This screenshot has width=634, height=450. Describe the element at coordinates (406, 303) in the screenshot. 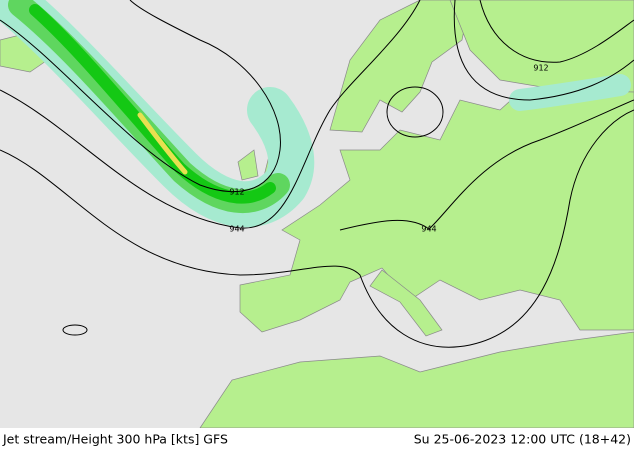

I see `italy` at that location.